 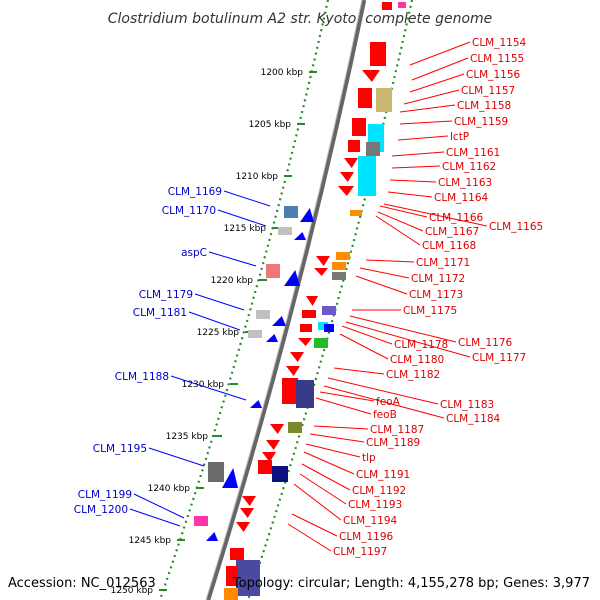 What do you see at coordinates (469, 167) in the screenshot?
I see `gene-label: CLM_1162` at bounding box center [469, 167].